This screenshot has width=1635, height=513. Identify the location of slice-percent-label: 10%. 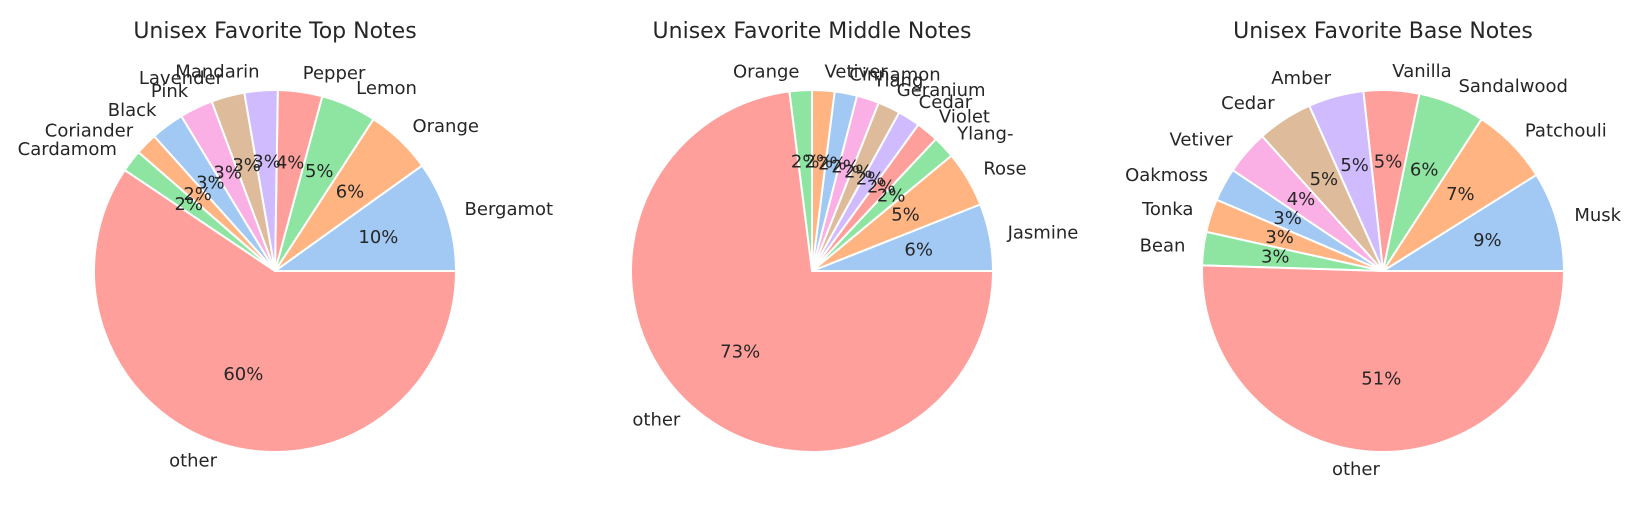
(378, 237).